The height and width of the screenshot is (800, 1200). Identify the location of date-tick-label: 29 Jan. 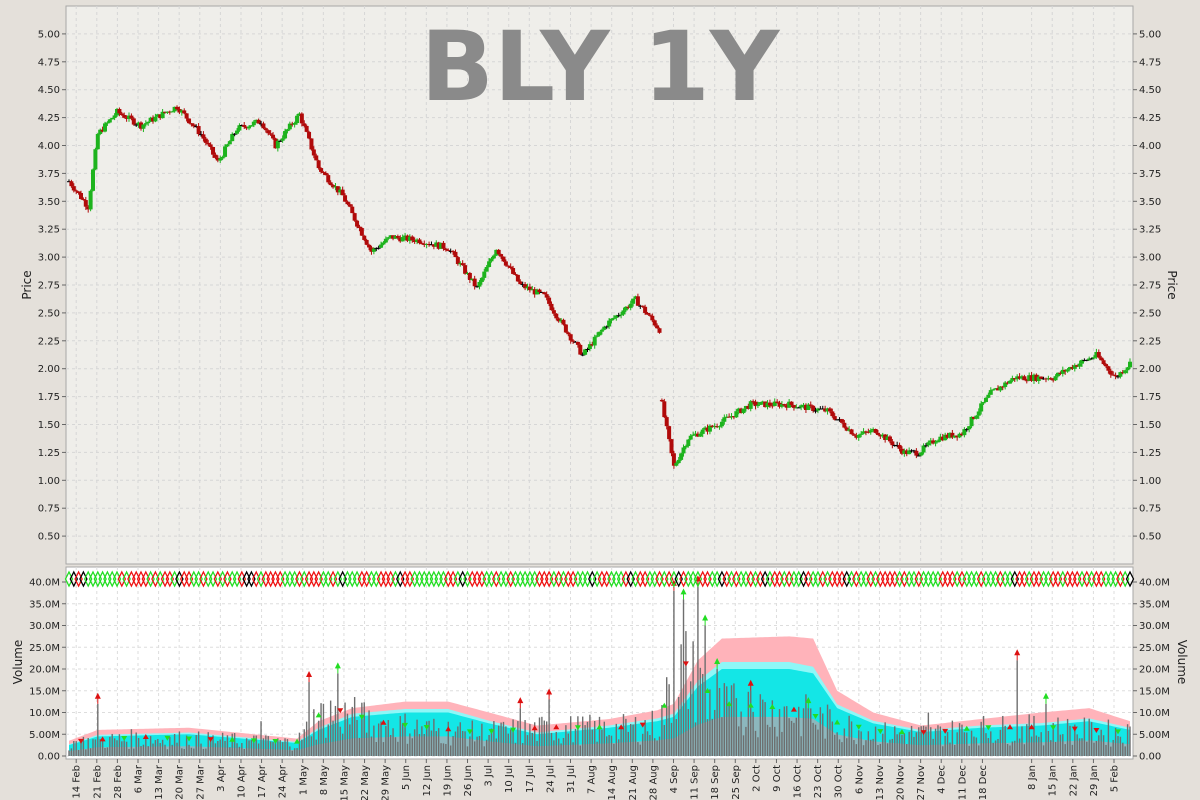
(1094, 780).